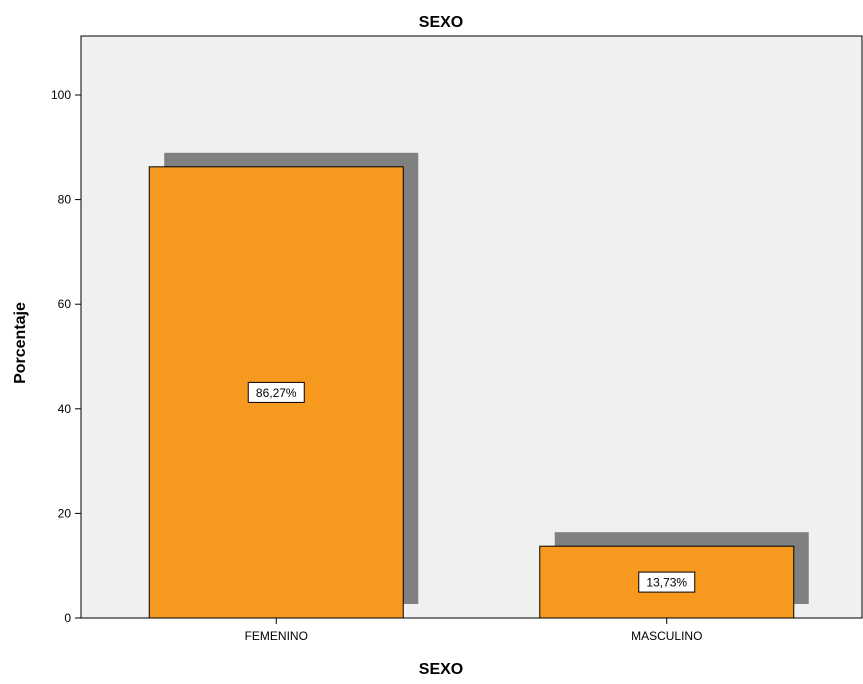 The image size is (863, 684). Describe the element at coordinates (65, 409) in the screenshot. I see `y-tick-label: 40` at that location.